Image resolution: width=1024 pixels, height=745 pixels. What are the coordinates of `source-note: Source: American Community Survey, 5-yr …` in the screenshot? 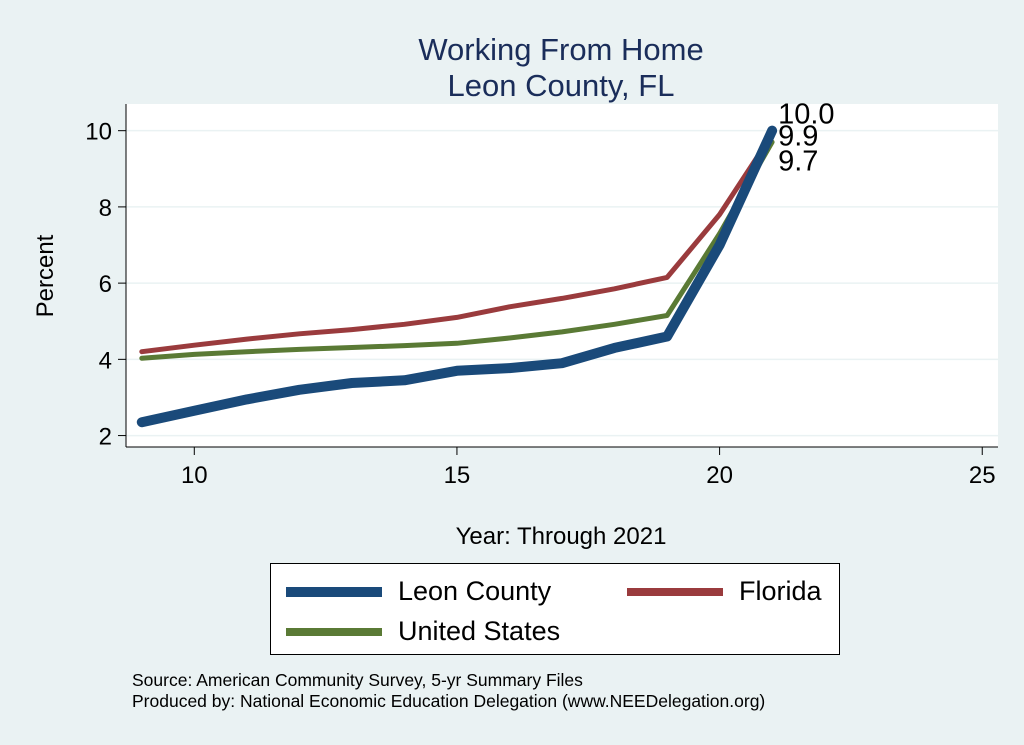 It's located at (357, 680).